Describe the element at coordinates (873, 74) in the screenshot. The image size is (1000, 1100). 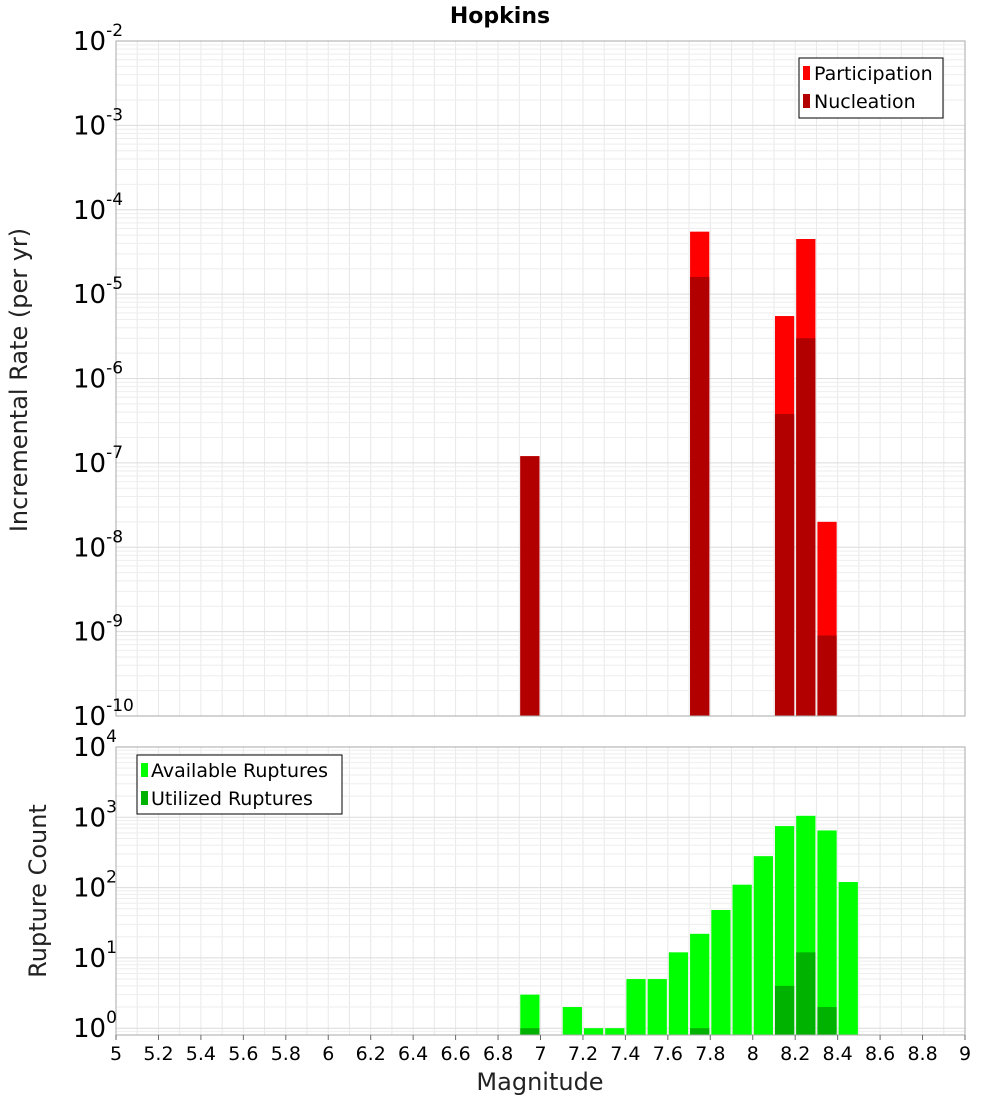
I see `legend-label-participation: Participation` at that location.